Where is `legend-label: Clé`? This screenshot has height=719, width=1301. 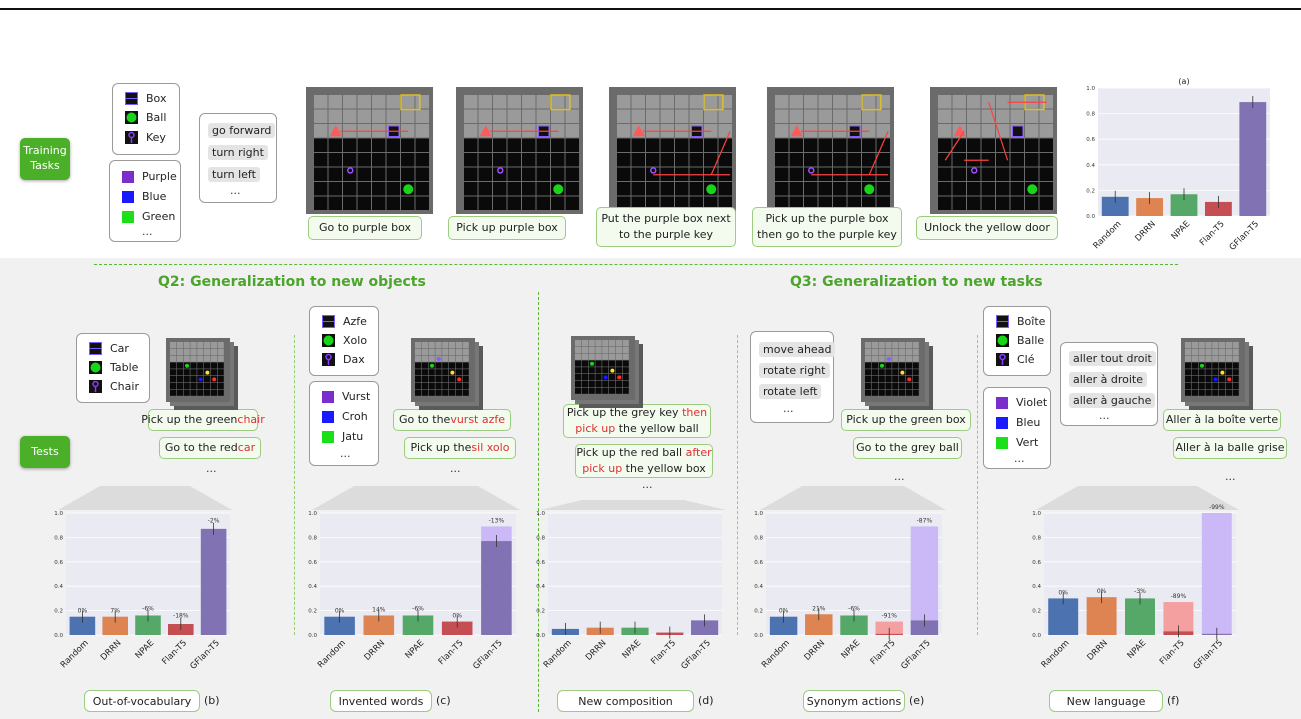
legend-label: Clé is located at coordinates (1026, 359).